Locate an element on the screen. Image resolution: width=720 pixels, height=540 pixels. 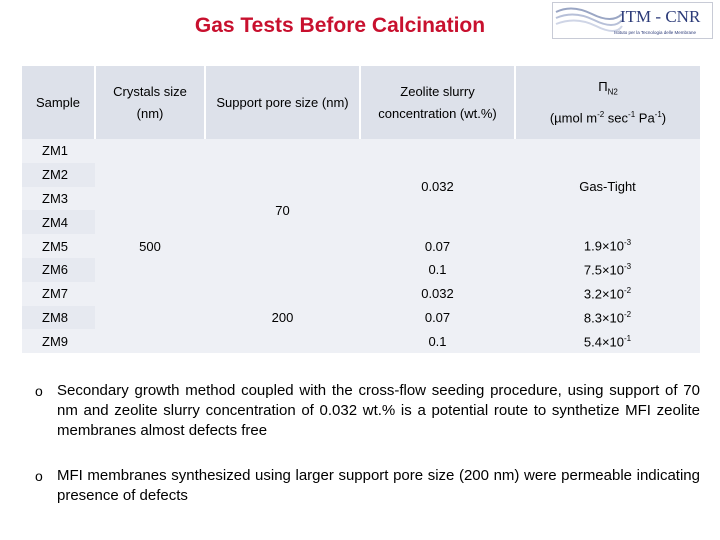
permeance: 5.4×10-1 is located at coordinates (607, 341).